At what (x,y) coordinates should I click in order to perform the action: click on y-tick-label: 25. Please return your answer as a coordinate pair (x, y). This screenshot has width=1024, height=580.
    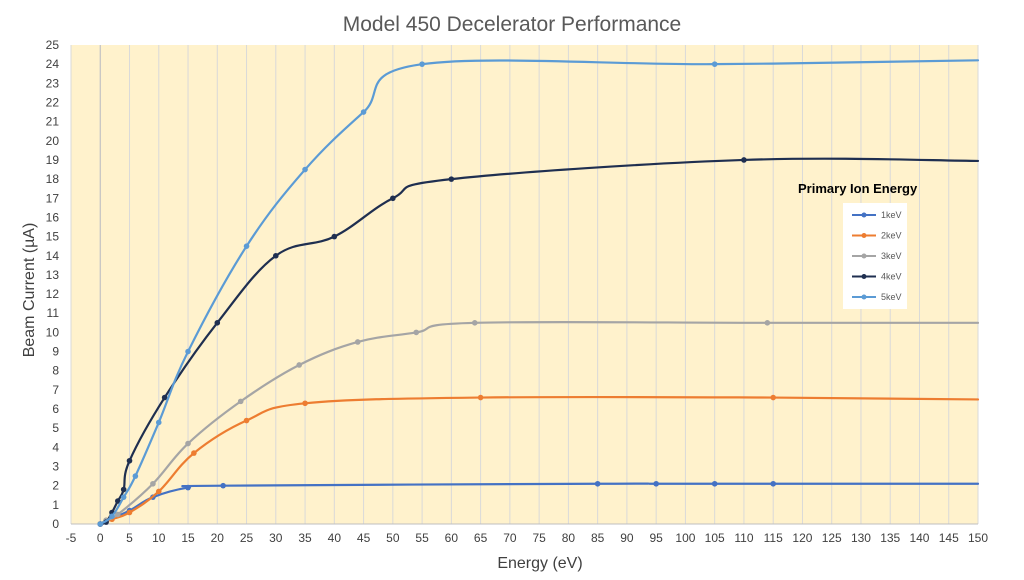
    Looking at the image, I should click on (53, 45).